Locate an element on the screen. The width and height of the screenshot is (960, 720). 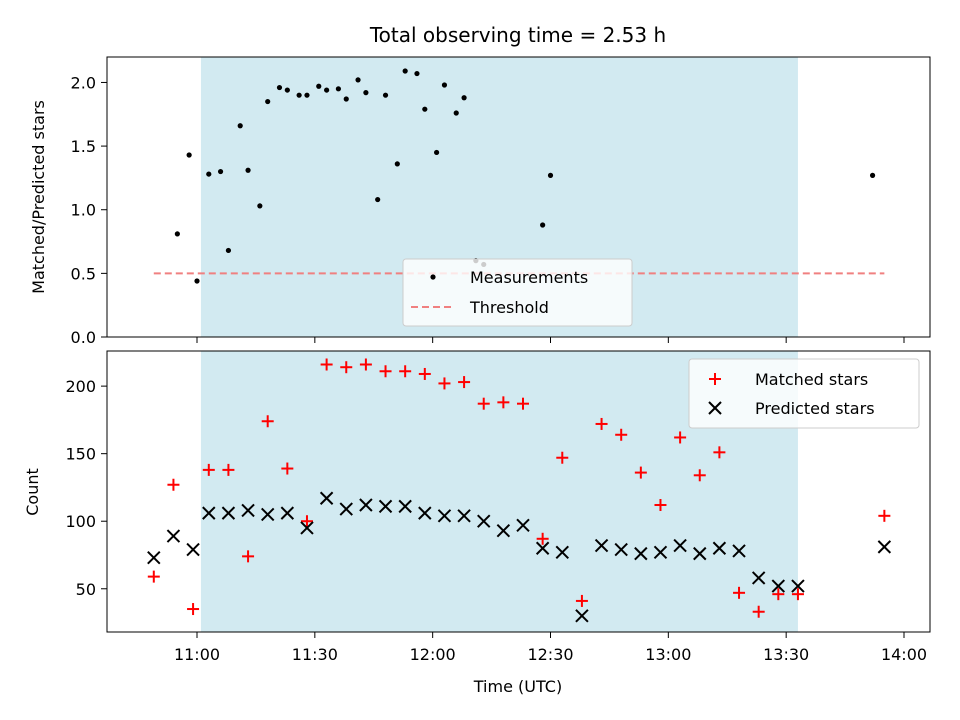
ratio-legend: Measurements Threshold is located at coordinates (517, 292).